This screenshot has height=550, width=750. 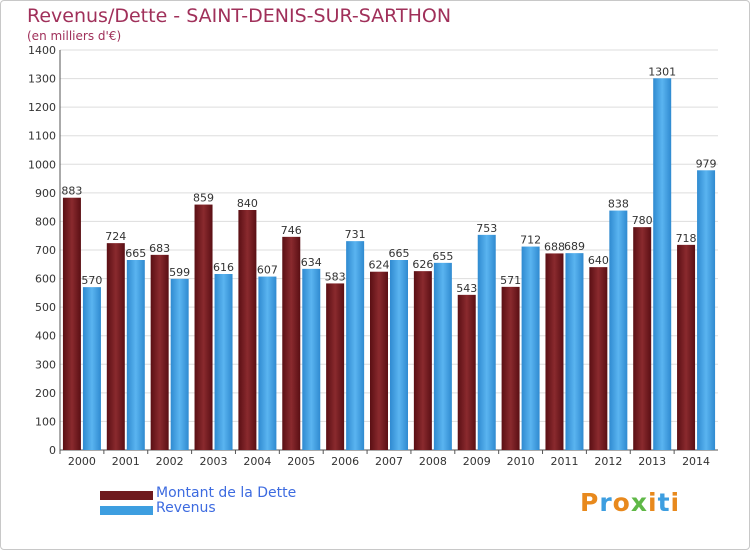 What do you see at coordinates (45, 393) in the screenshot?
I see `y-tick-label: 200` at bounding box center [45, 393].